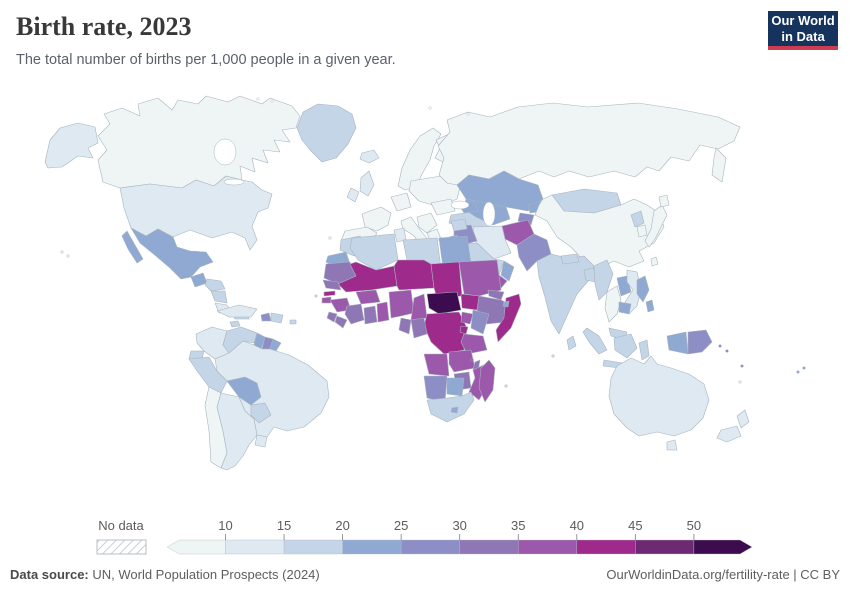 Image resolution: width=850 pixels, height=600 pixels. What do you see at coordinates (625, 346) in the screenshot?
I see `region-borneo: Borneo` at bounding box center [625, 346].